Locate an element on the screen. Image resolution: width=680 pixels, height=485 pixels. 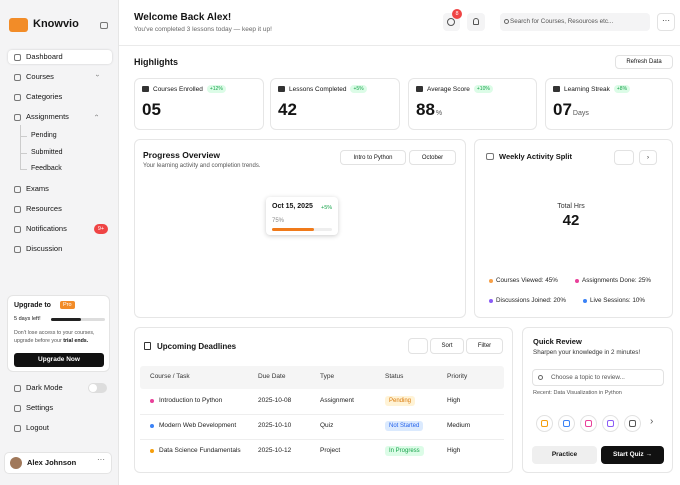
dark-toggle is located at coordinates (97, 388).